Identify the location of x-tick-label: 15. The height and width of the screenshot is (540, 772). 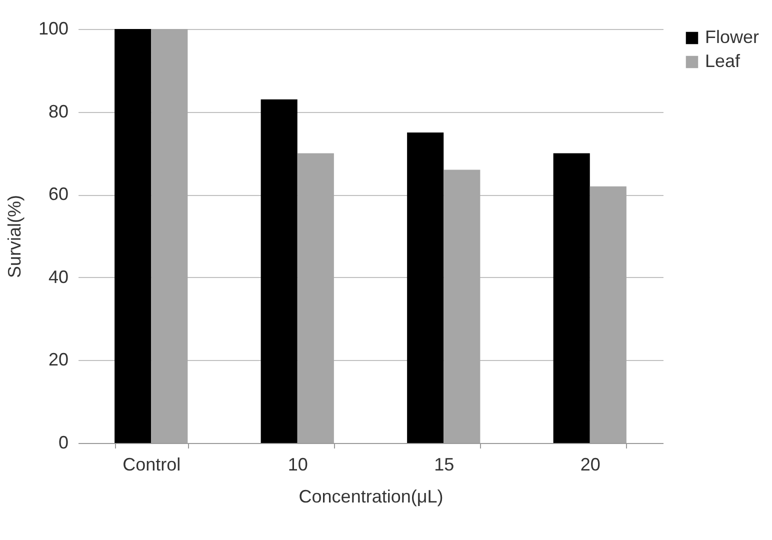
(444, 464).